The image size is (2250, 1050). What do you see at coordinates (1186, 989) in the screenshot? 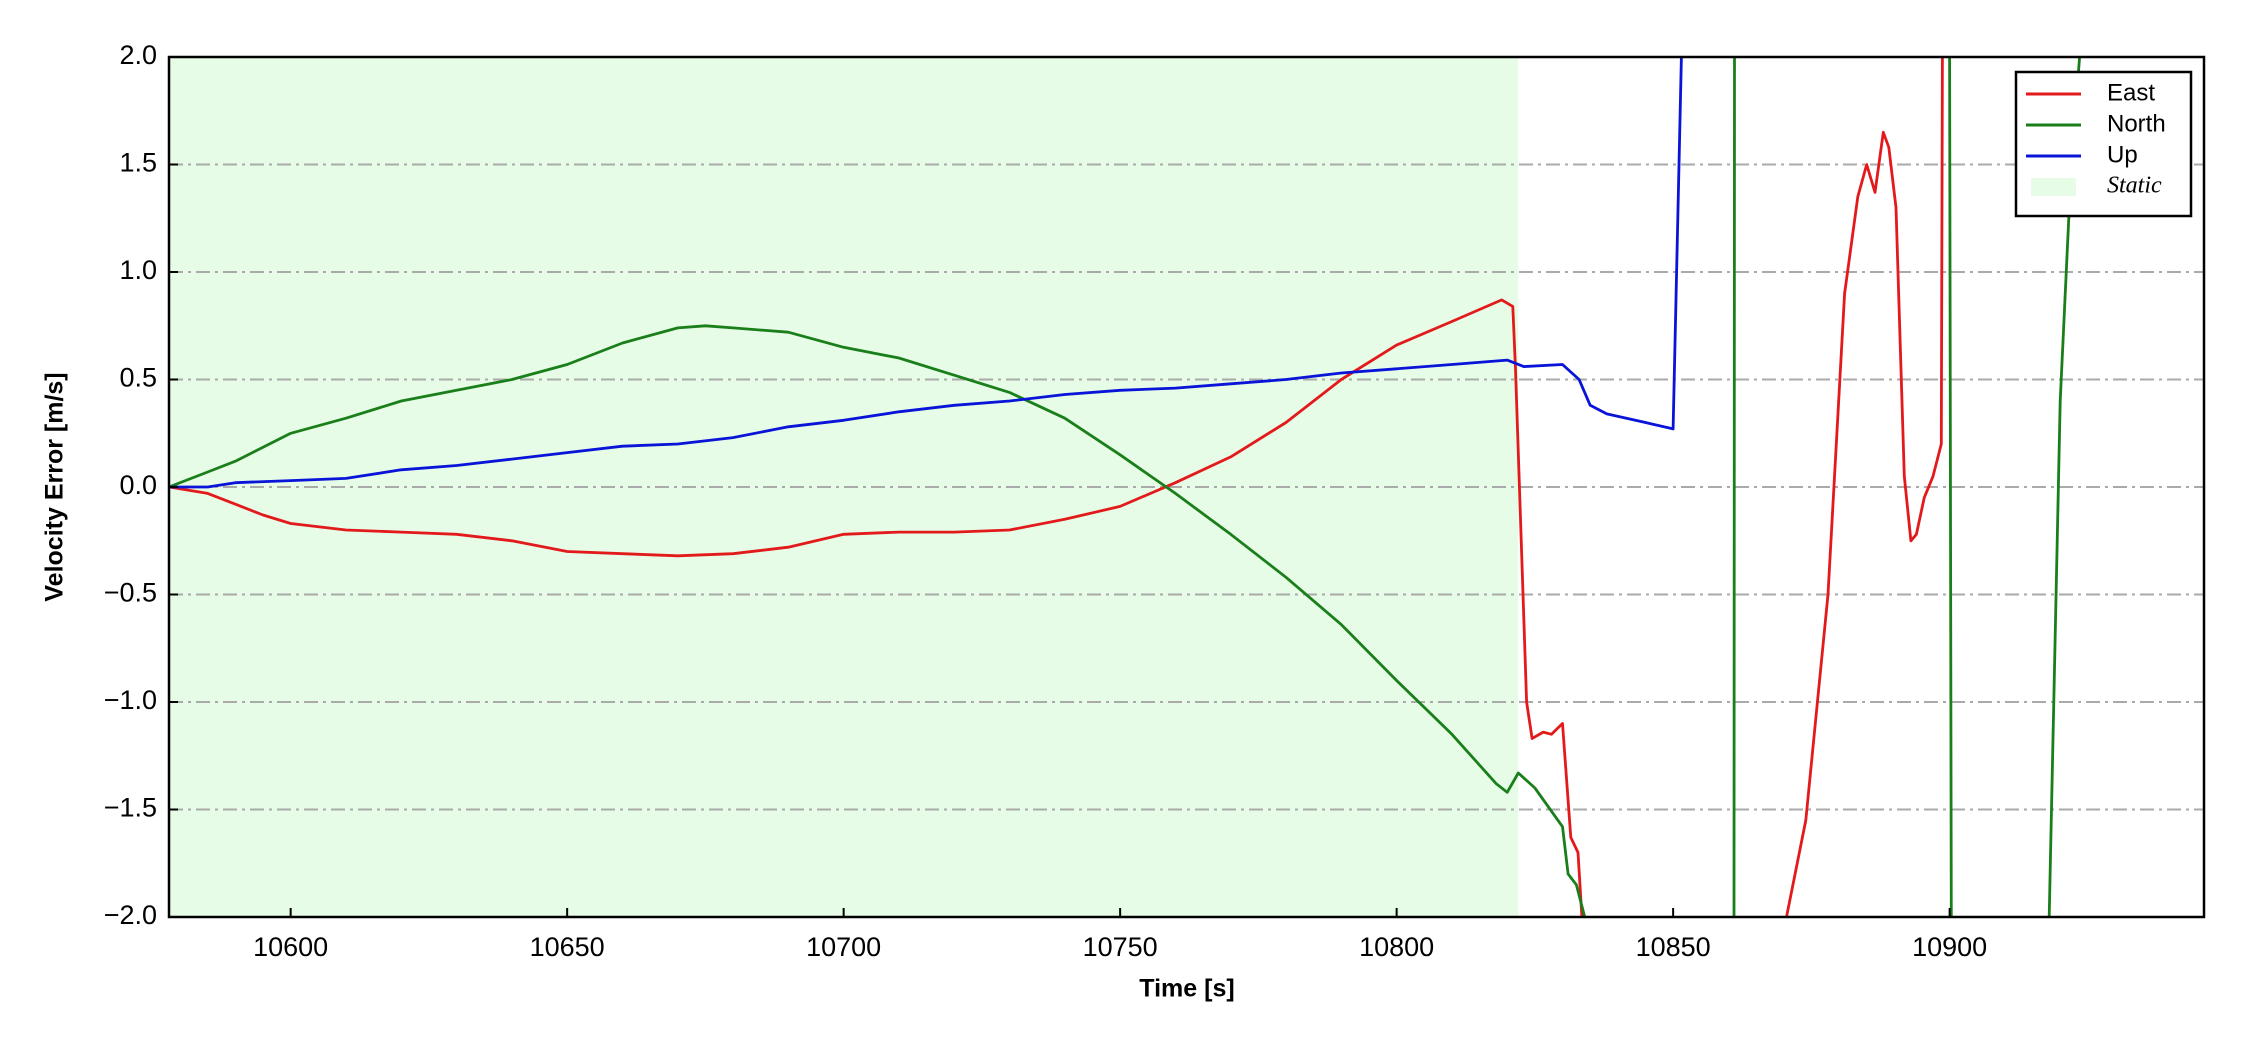
I see `x-axis-label: Time [s]` at bounding box center [1186, 989].